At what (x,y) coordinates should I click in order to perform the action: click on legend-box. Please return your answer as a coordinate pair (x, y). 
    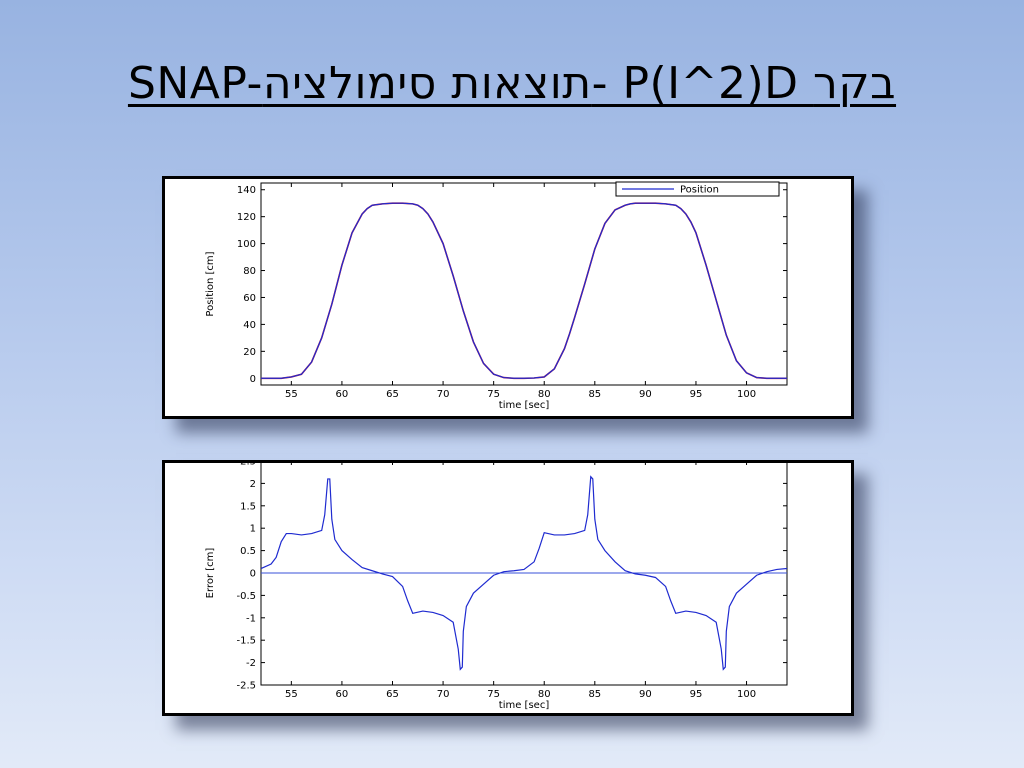
    Looking at the image, I should click on (697, 189).